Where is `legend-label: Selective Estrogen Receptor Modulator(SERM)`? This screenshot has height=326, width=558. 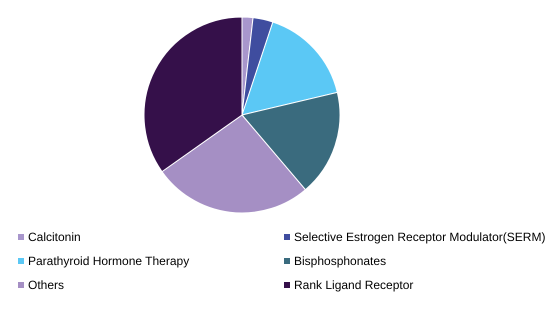
legend-label: Selective Estrogen Receptor Modulator(SERM) is located at coordinates (420, 237).